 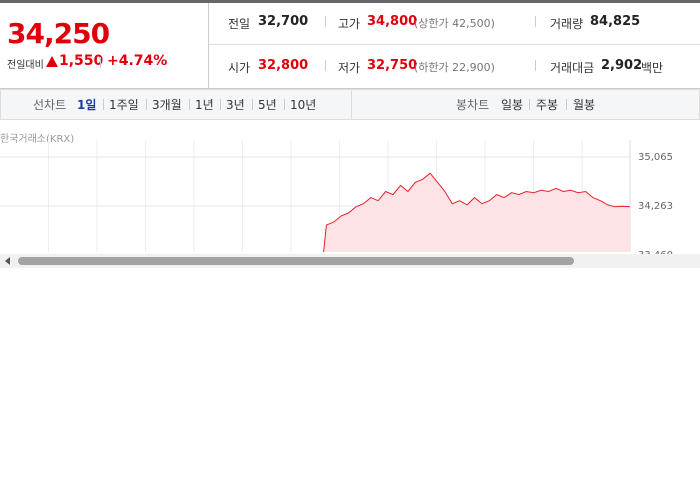 What do you see at coordinates (567, 24) in the screenshot?
I see `stat-label: 거래량` at bounding box center [567, 24].